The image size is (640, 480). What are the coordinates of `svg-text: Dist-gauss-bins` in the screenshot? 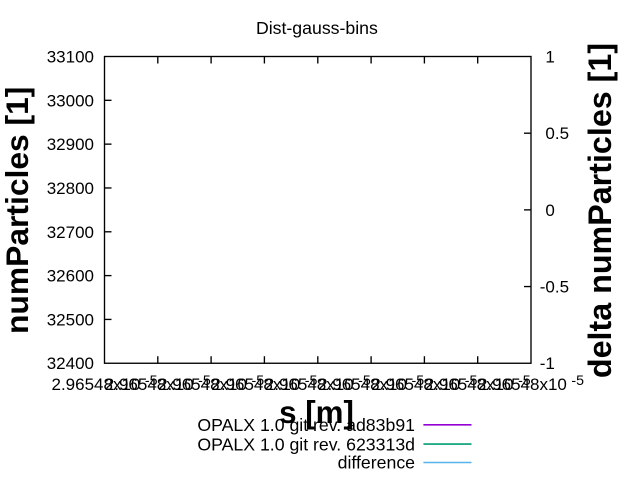 It's located at (317, 28).